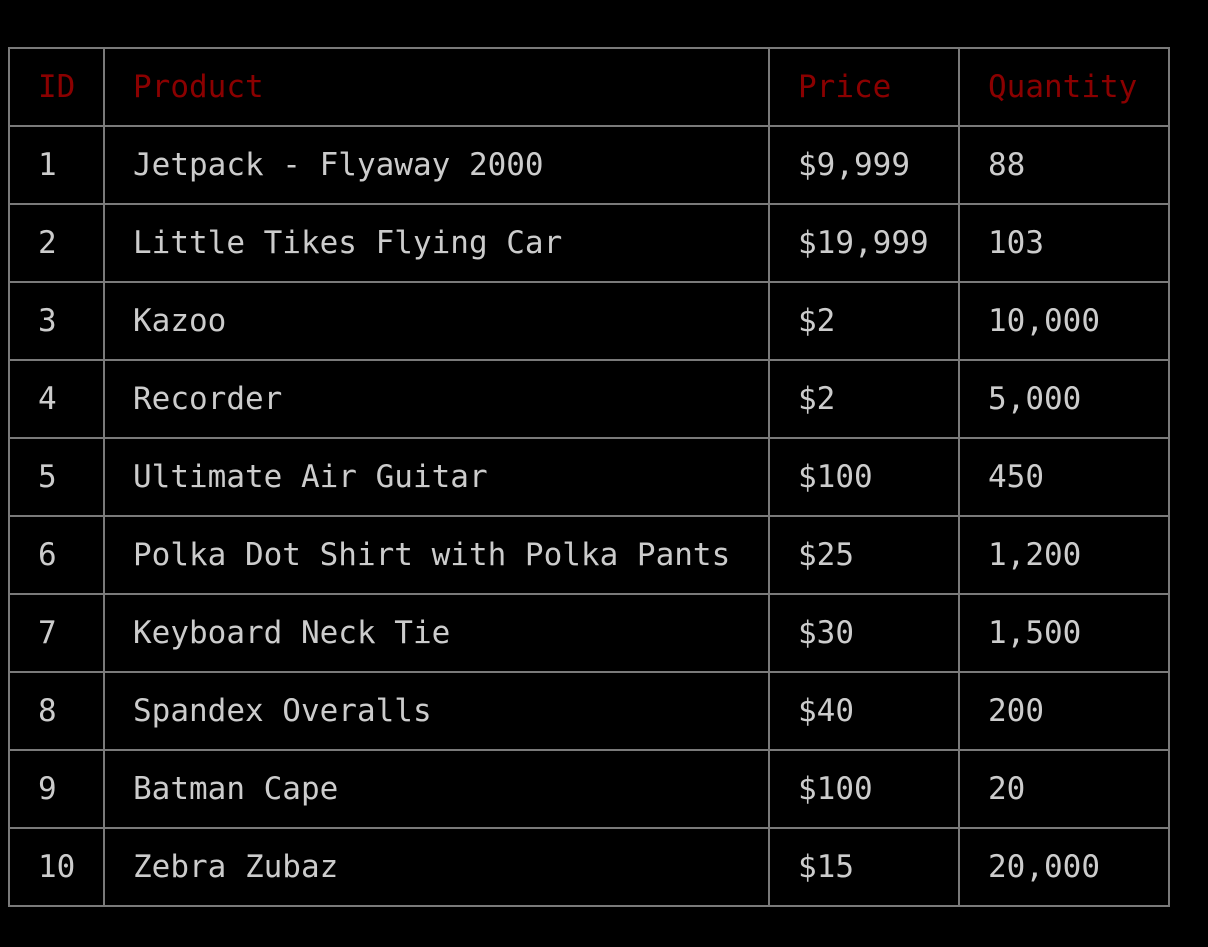 Image resolution: width=1208 pixels, height=947 pixels. I want to click on cell-product: Keyboard Neck Tie, so click(436, 633).